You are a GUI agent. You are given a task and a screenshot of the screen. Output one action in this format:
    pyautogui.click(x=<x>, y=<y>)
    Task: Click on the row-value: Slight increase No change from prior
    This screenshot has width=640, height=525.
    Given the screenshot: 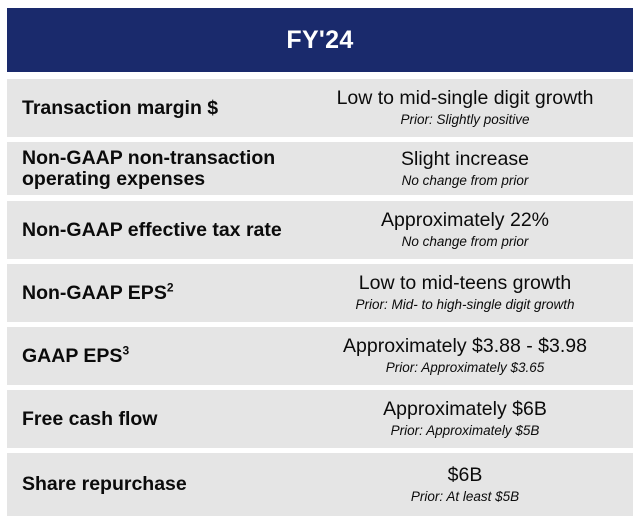 What is the action you would take?
    pyautogui.click(x=468, y=169)
    